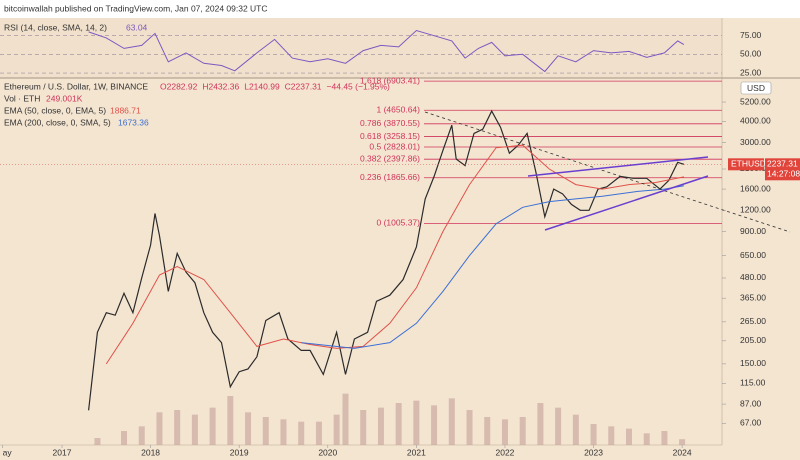 The image size is (800, 460). Describe the element at coordinates (55, 110) in the screenshot. I see `ema50-label: EMA (50, close, 0, EMA, 5)` at that location.